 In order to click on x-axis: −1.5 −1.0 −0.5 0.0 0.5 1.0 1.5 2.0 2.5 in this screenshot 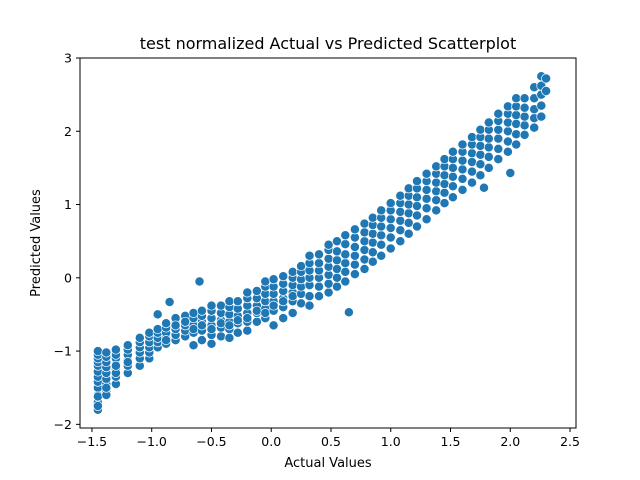, I will do `click(328, 438)`.